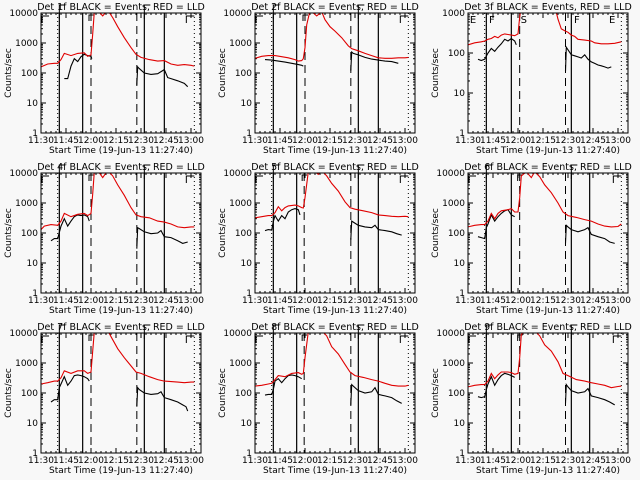 Image resolution: width=640 pixels, height=480 pixels. What do you see at coordinates (577, 20) in the screenshot?
I see `attenuator-mode-label: F` at bounding box center [577, 20].